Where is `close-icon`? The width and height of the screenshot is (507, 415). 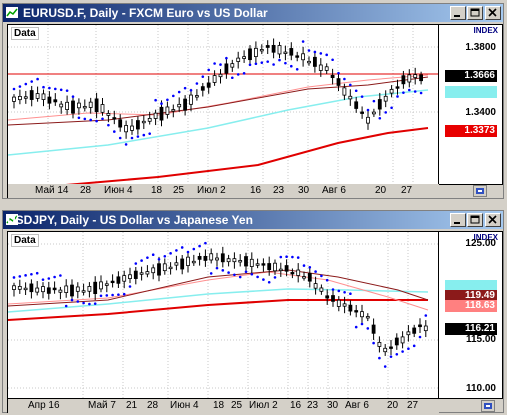 close-icon is located at coordinates (493, 220).